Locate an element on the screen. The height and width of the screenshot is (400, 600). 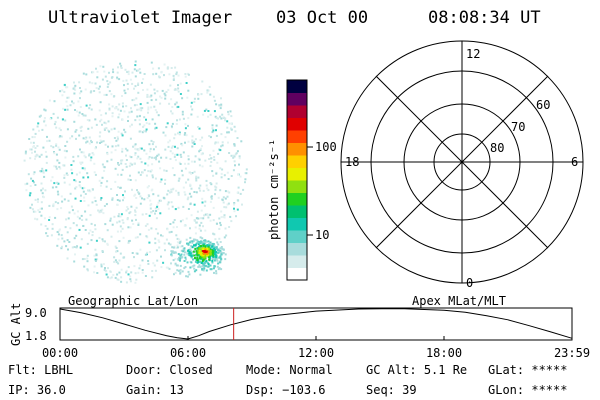
timeline-right-title: Apex MLat/MLT is located at coordinates (459, 301).